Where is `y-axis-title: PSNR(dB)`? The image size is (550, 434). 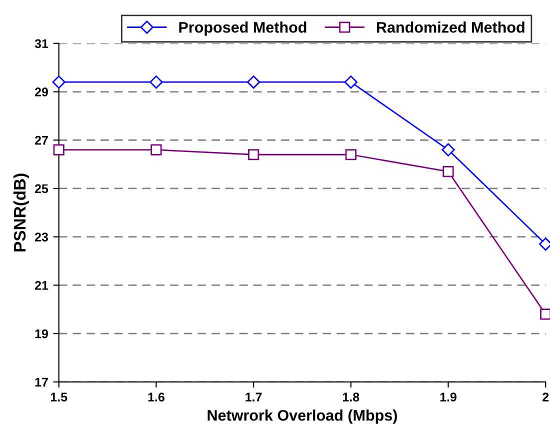 y-axis-title: PSNR(dB) is located at coordinates (21, 213).